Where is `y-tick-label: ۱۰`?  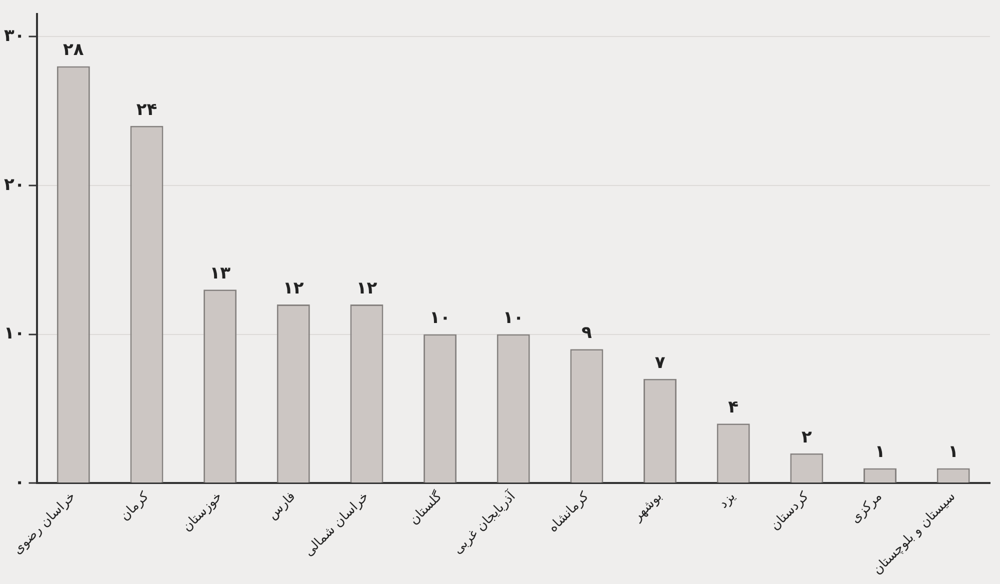
y-tick-label: ۱۰ is located at coordinates (14, 334).